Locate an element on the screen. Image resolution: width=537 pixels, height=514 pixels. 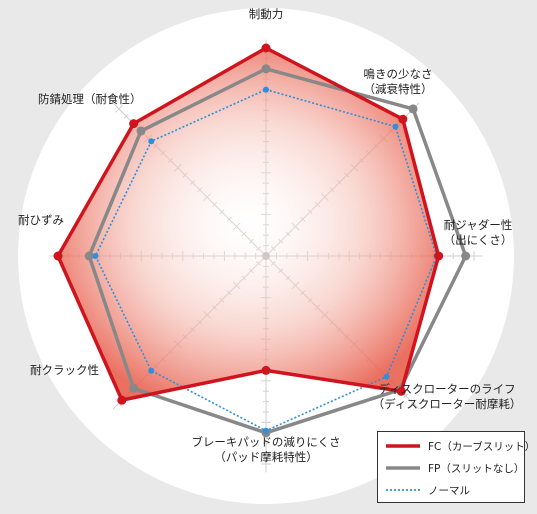
legend: FC（カーブスリット） FP（スリットなし） ノーマル is located at coordinates (456, 467).